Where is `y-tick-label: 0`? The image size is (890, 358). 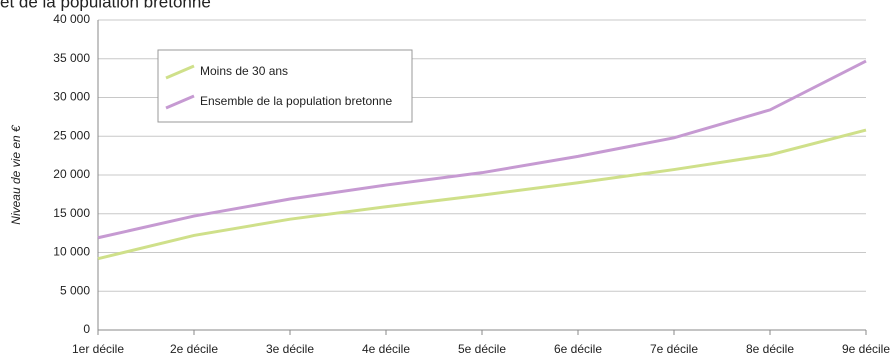 y-tick-label: 0 is located at coordinates (86, 329).